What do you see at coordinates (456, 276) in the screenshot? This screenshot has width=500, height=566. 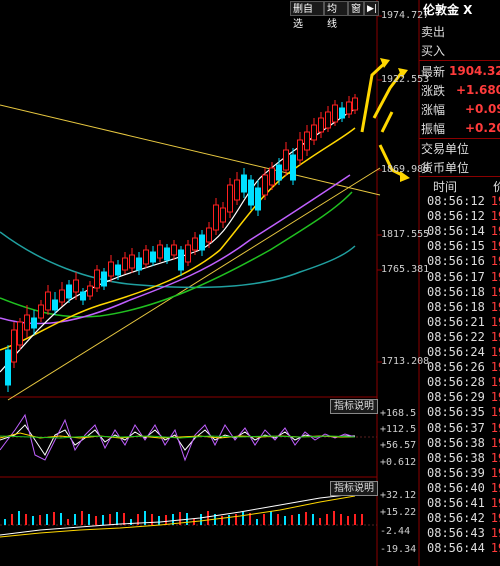 I see `tick-time: 08:56:17` at bounding box center [456, 276].